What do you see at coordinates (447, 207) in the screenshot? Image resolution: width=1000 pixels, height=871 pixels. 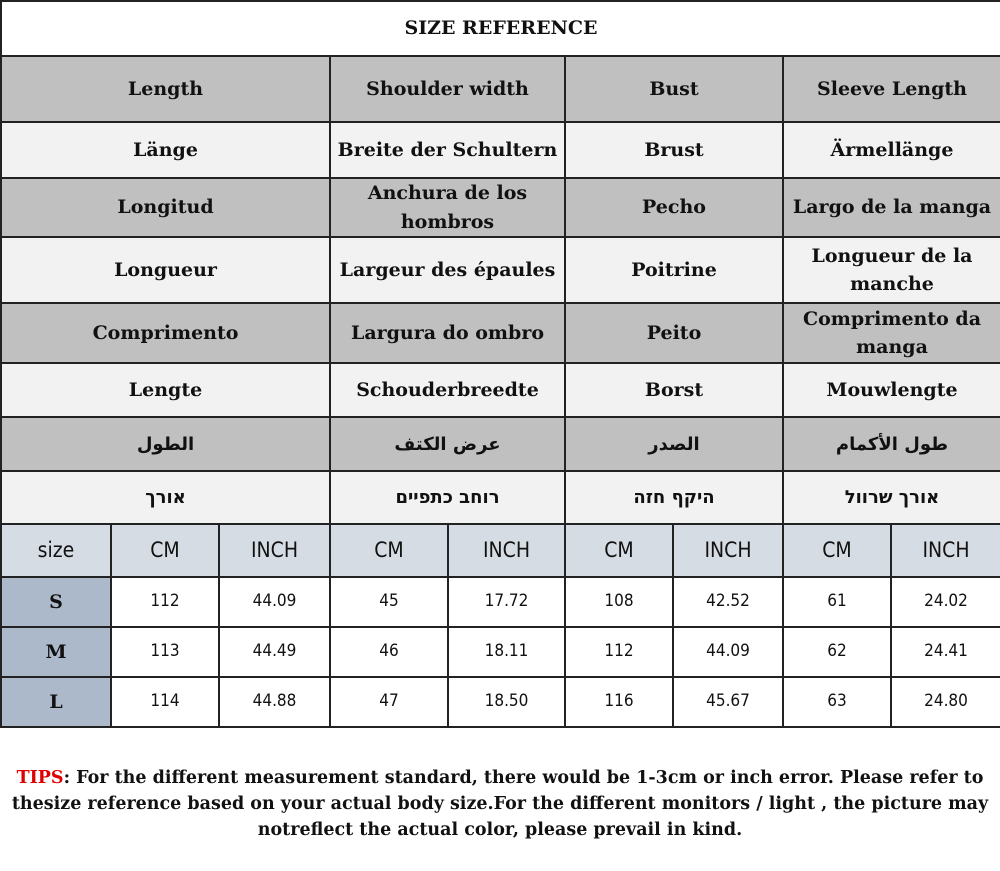 I see `header-cell: Anchura de los hombros` at bounding box center [447, 207].